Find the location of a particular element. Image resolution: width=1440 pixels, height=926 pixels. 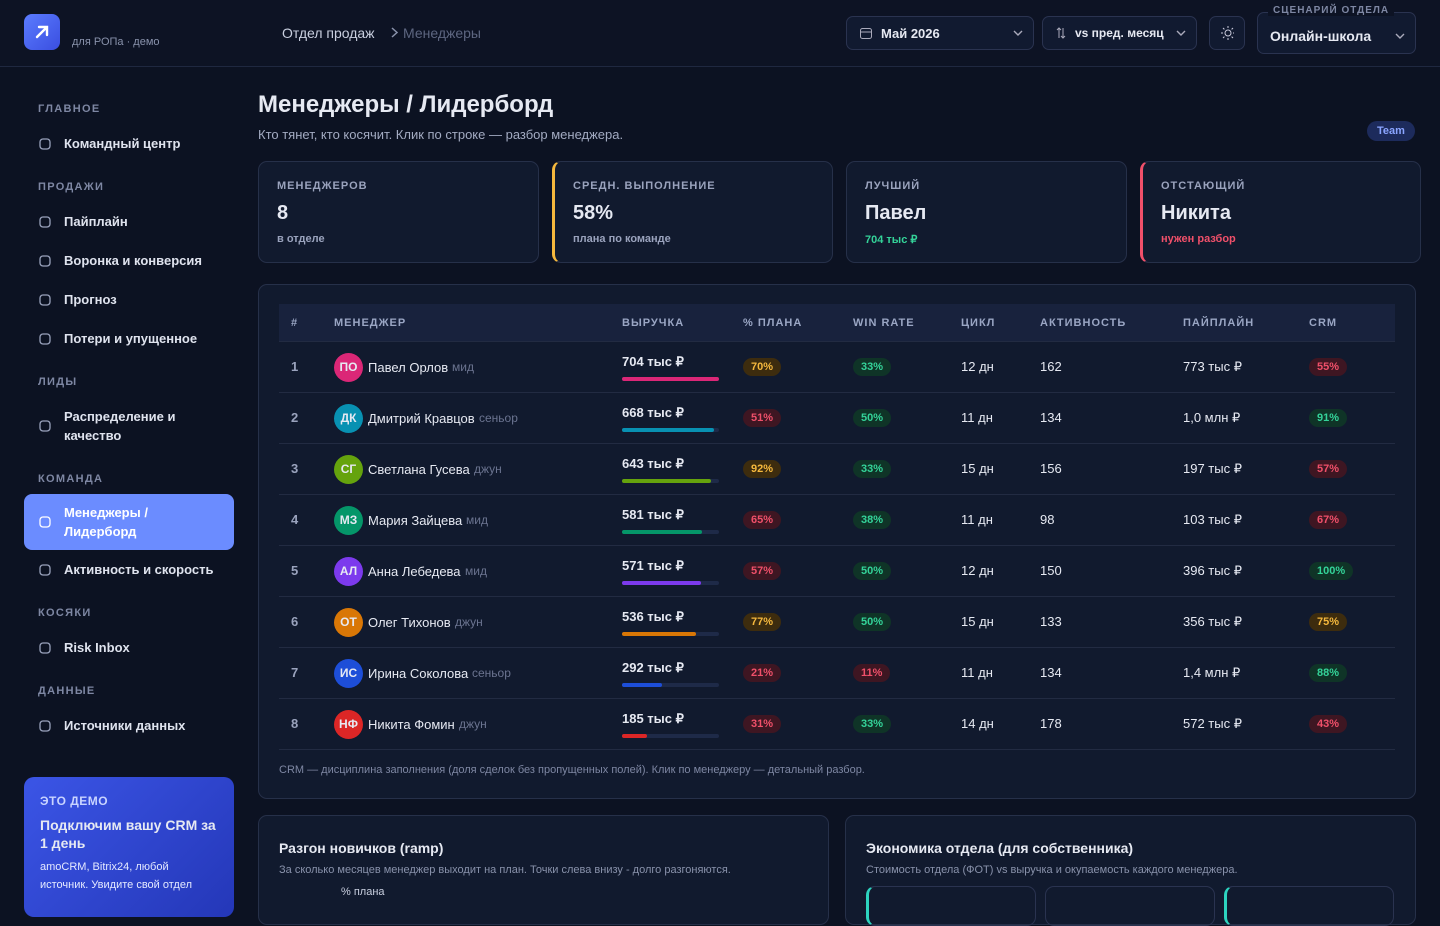

activity: 156 is located at coordinates (1051, 468).